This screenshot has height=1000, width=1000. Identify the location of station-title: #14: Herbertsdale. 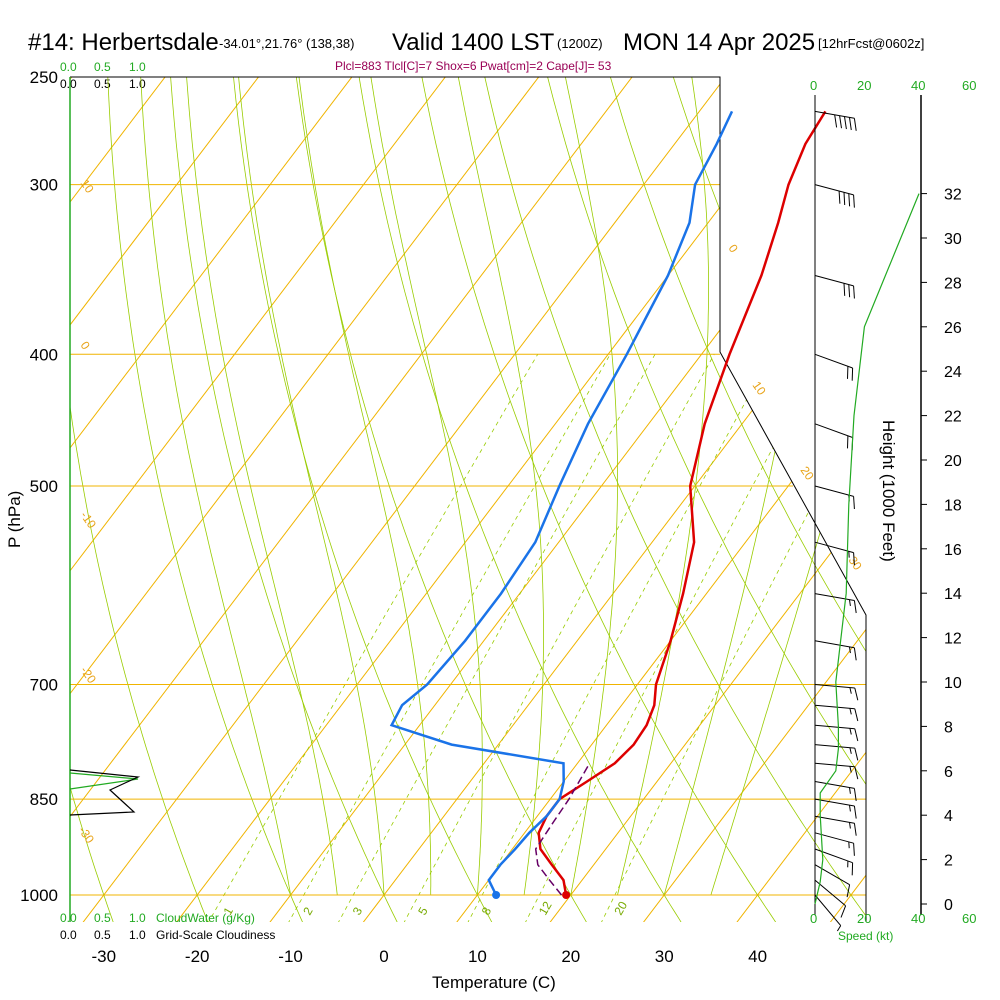
(123, 42).